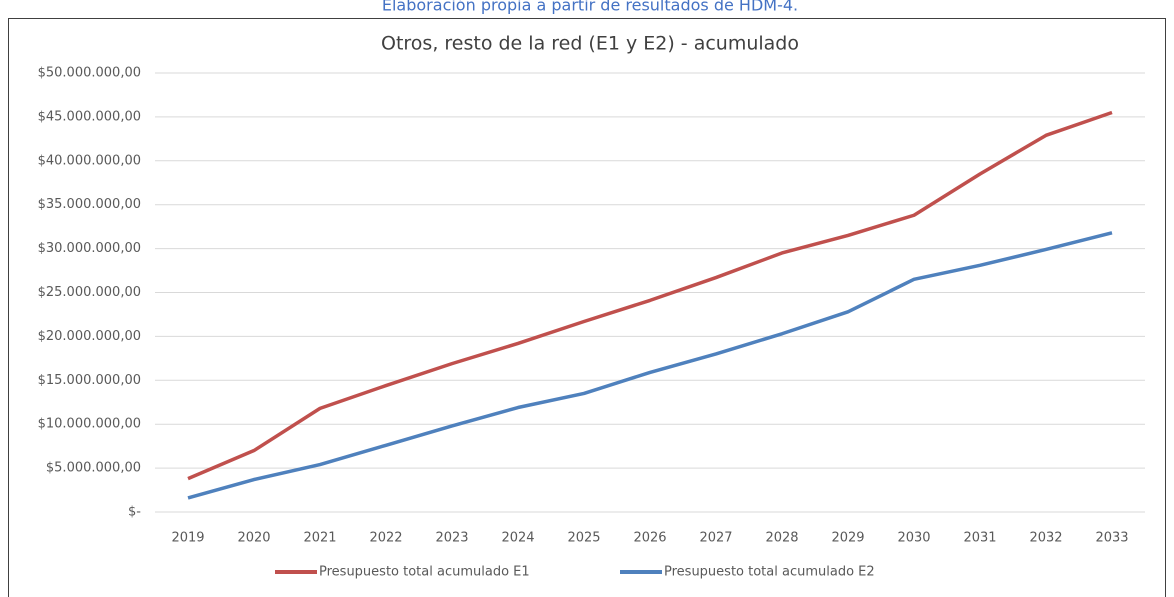 The width and height of the screenshot is (1174, 597). What do you see at coordinates (1111, 538) in the screenshot?
I see `x-tick-label: 2033` at bounding box center [1111, 538].